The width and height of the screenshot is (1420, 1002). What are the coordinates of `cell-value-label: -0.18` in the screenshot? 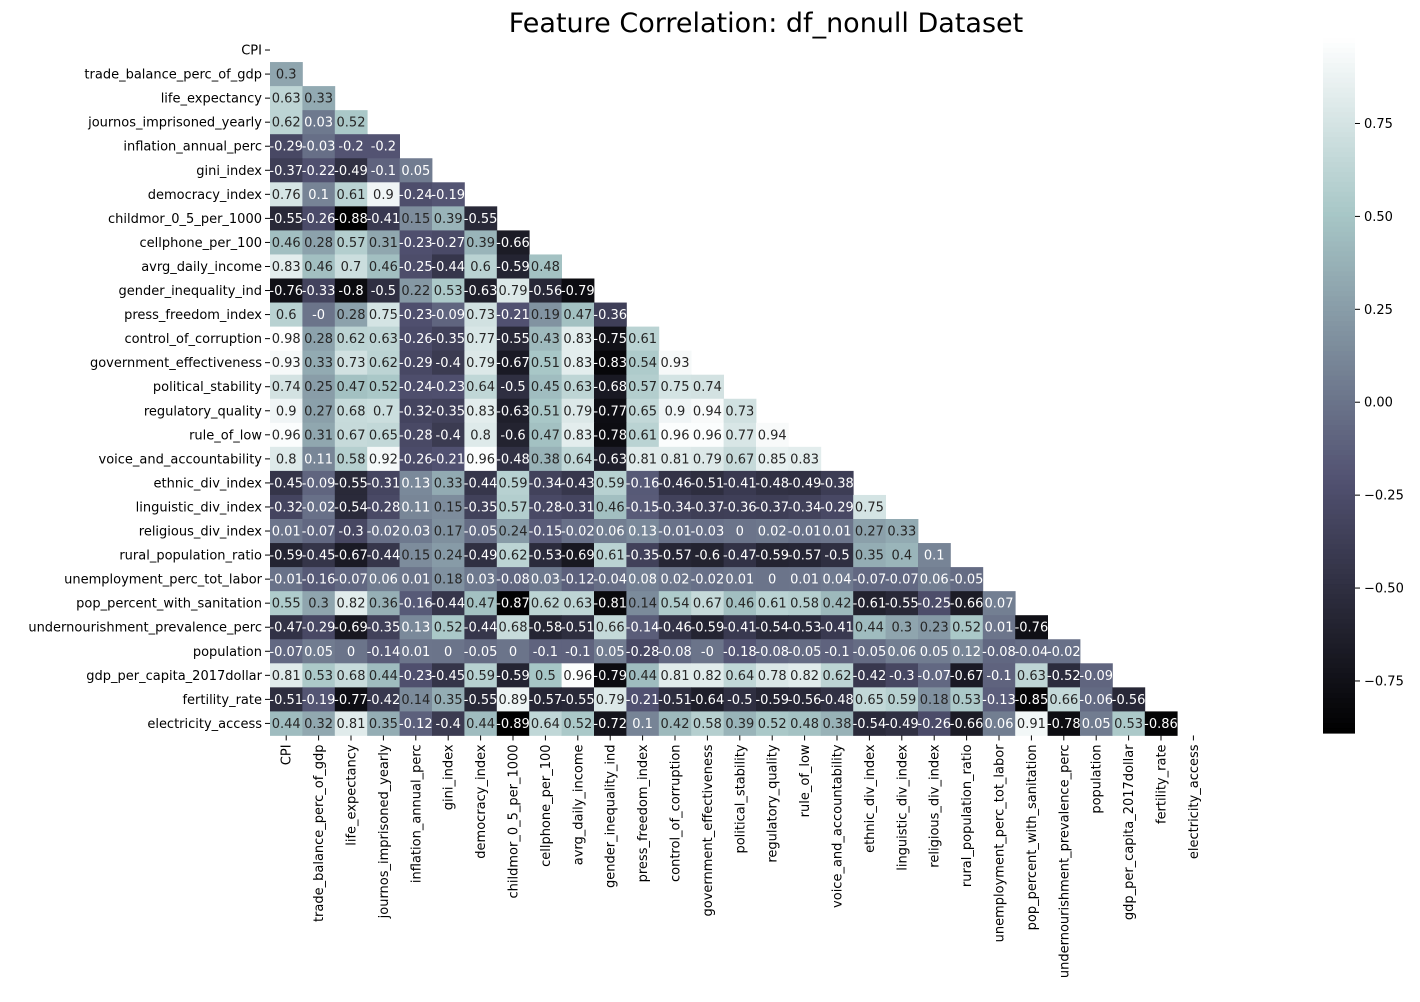 It's located at (740, 652).